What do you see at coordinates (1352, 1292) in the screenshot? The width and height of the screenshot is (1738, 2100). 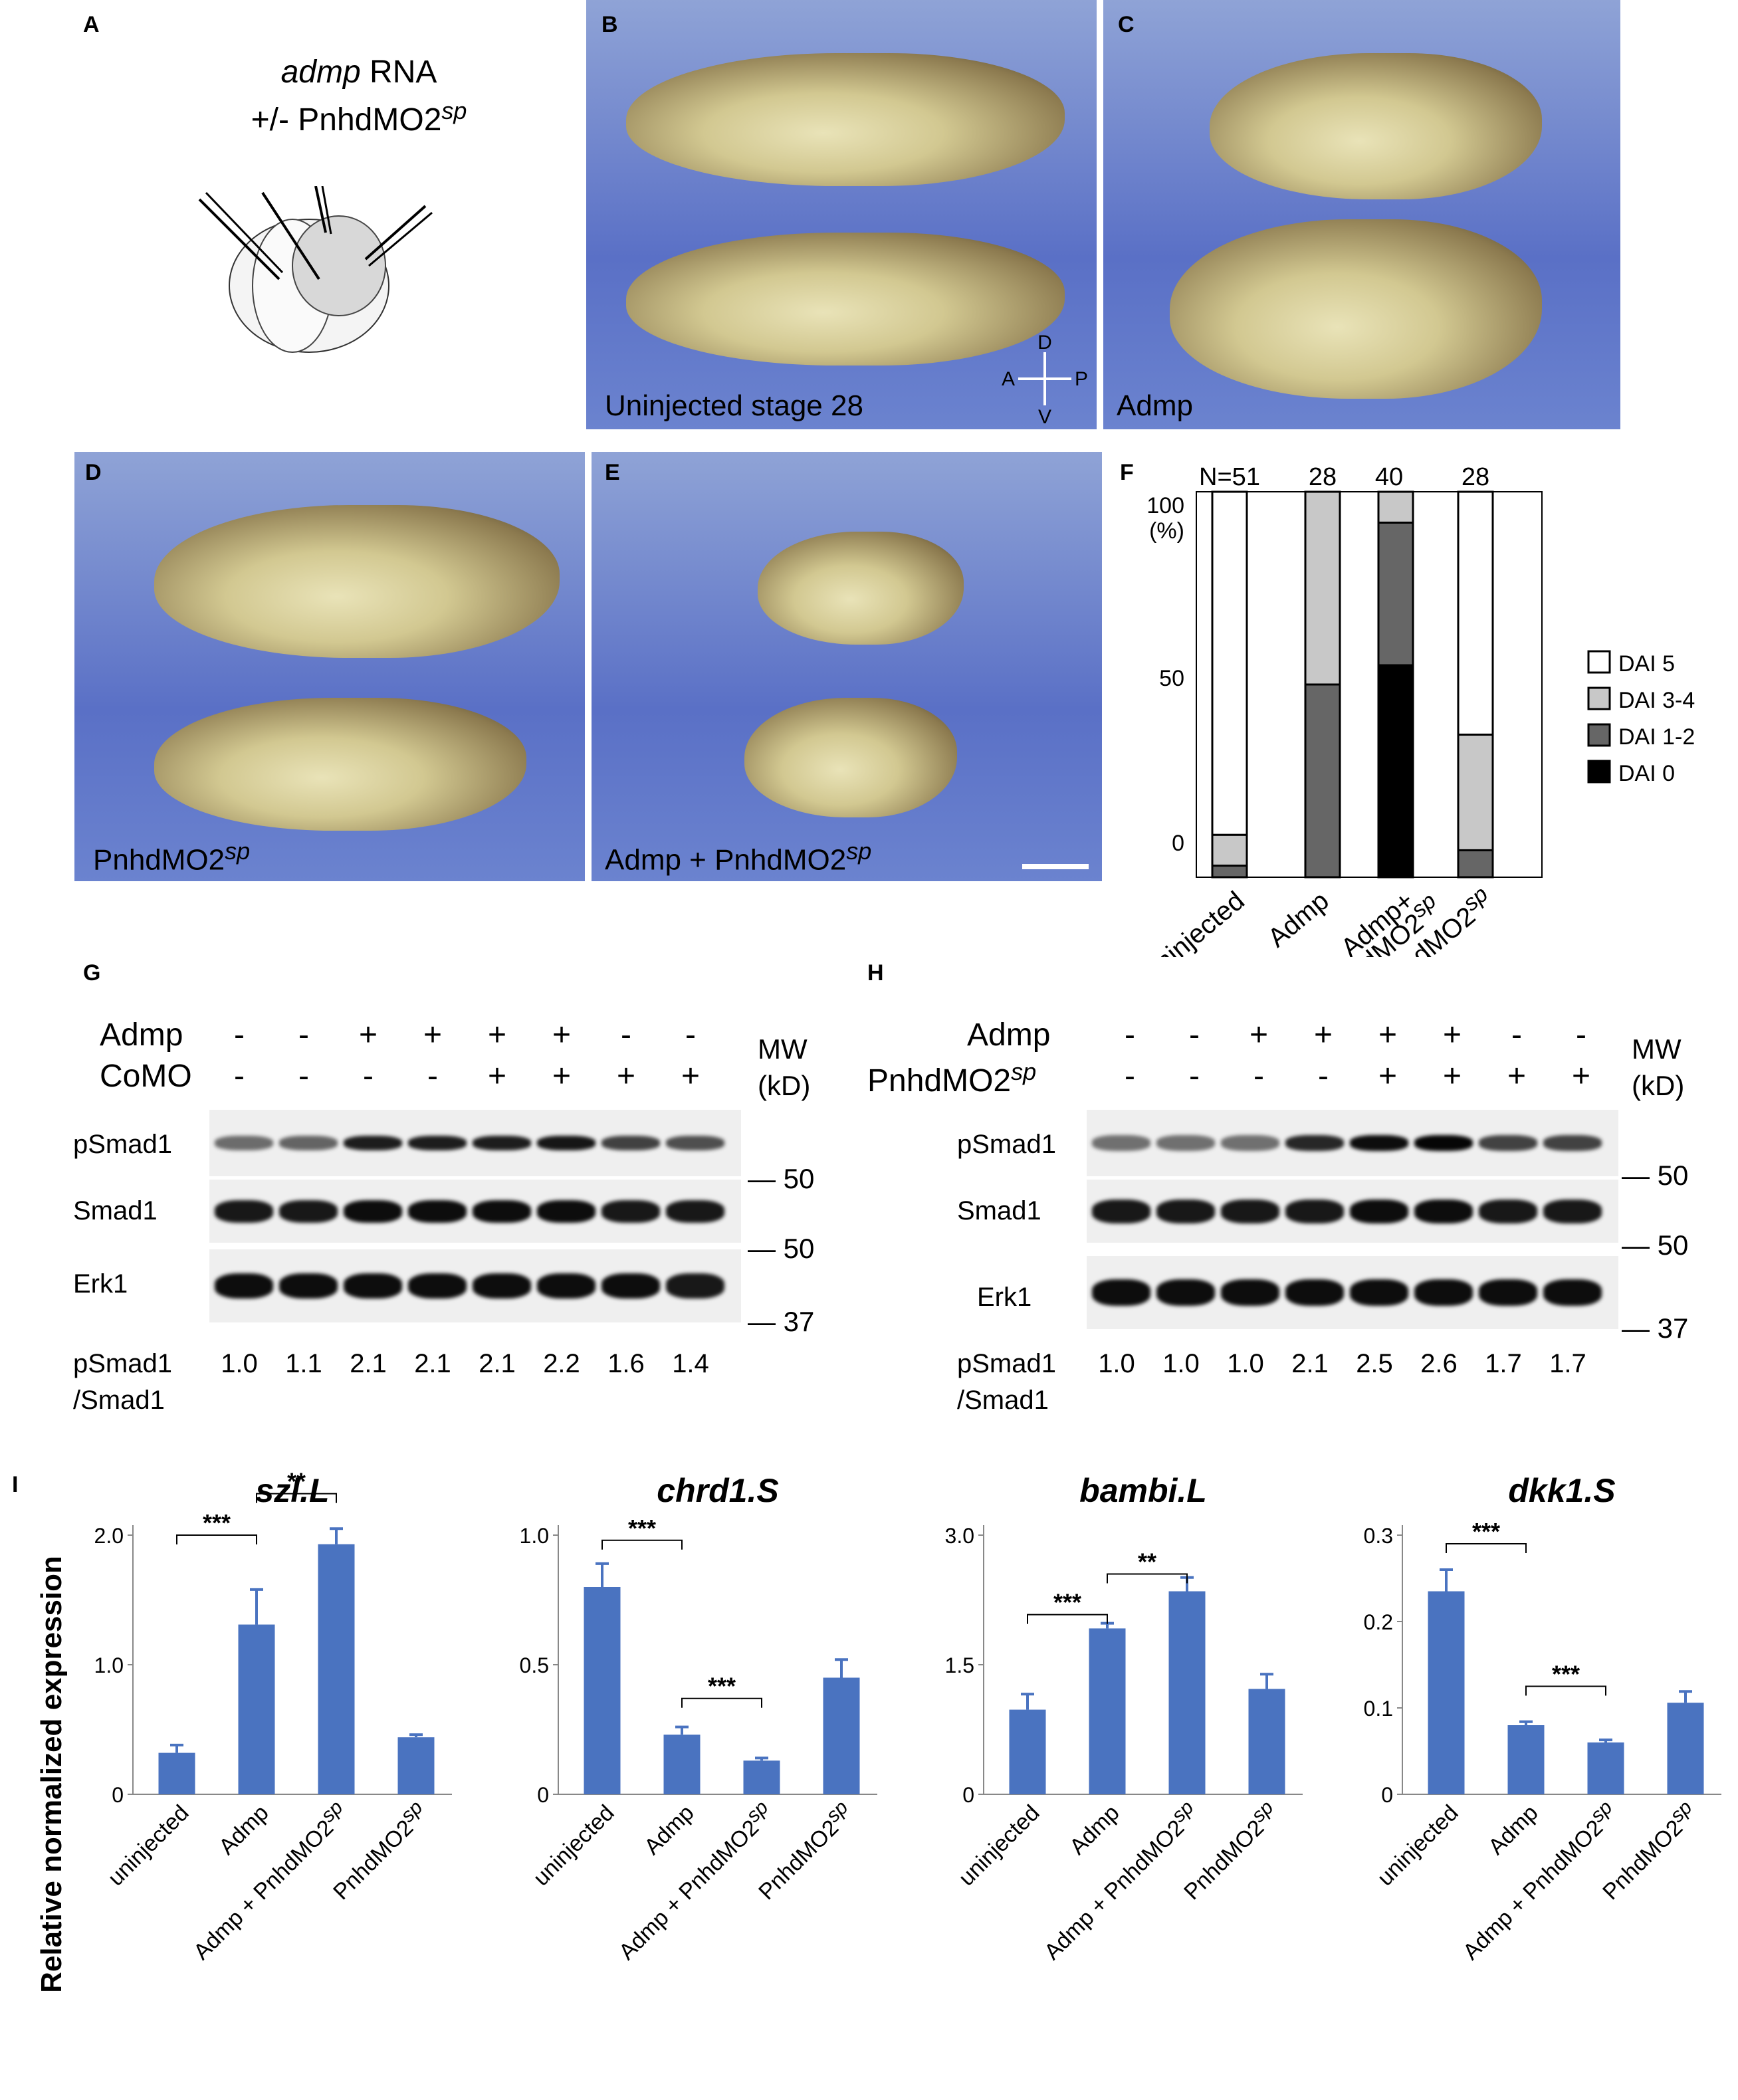 I see `h-erk1-blot` at bounding box center [1352, 1292].